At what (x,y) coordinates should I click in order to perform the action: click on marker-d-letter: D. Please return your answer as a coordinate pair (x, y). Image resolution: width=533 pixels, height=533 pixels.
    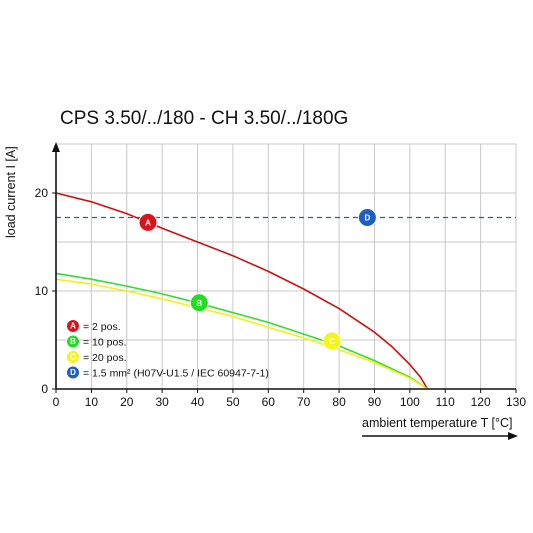
    Looking at the image, I should click on (367, 218).